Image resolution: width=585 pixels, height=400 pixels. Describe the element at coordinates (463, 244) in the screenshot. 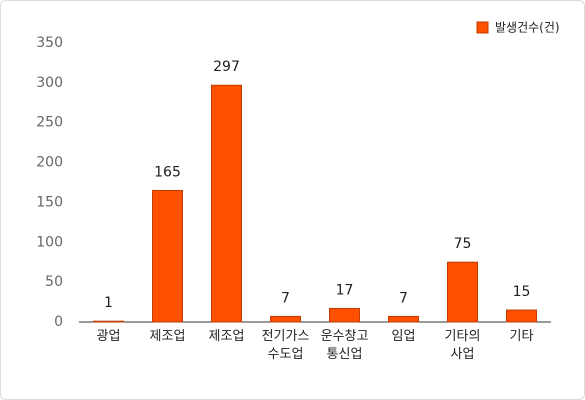

I see `value-label: 75` at that location.